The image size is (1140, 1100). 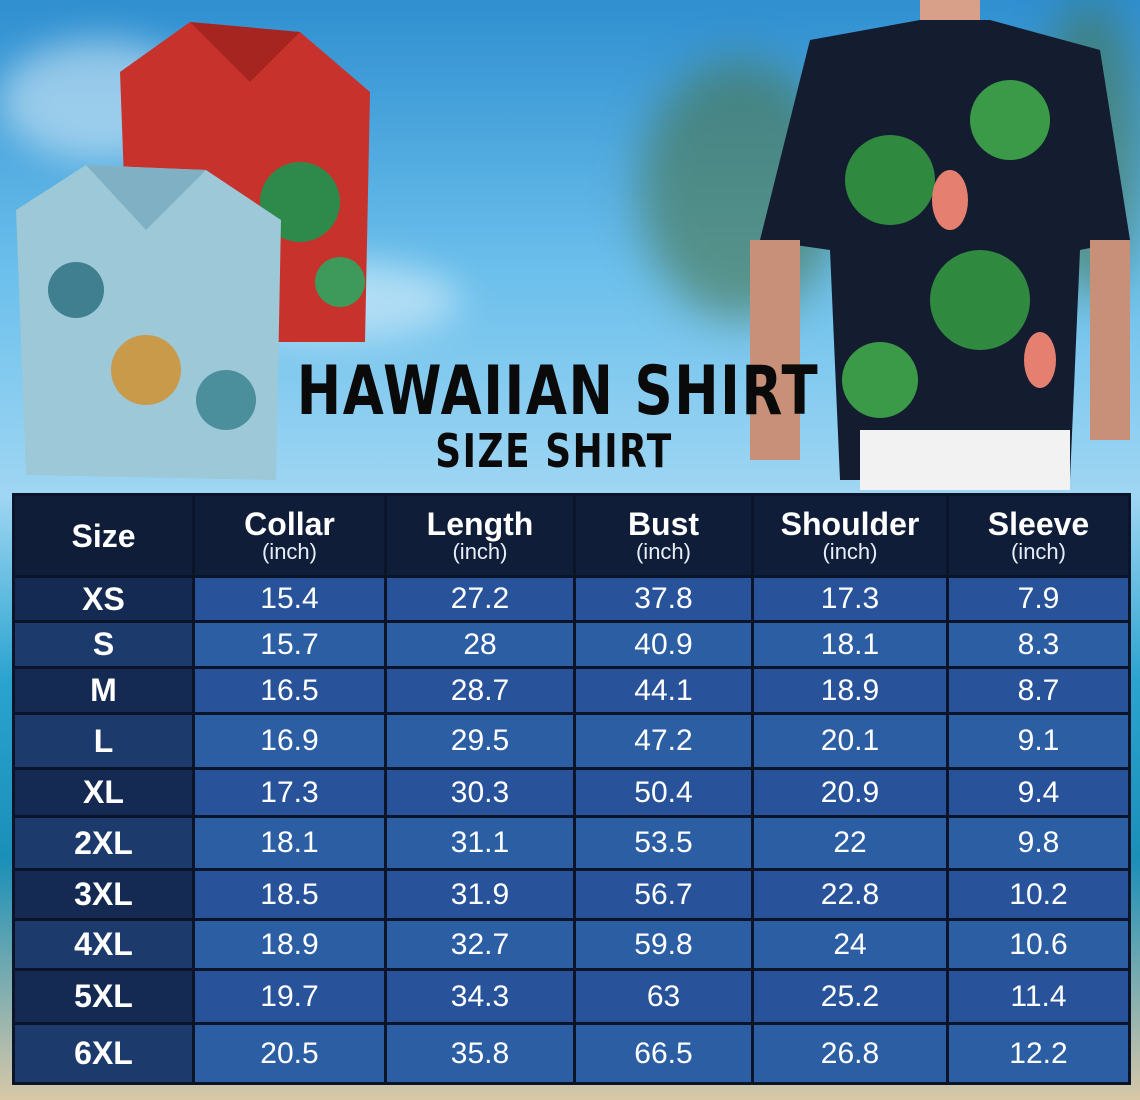 I want to click on column-header-bust: Bust (inch), so click(x=663, y=535).